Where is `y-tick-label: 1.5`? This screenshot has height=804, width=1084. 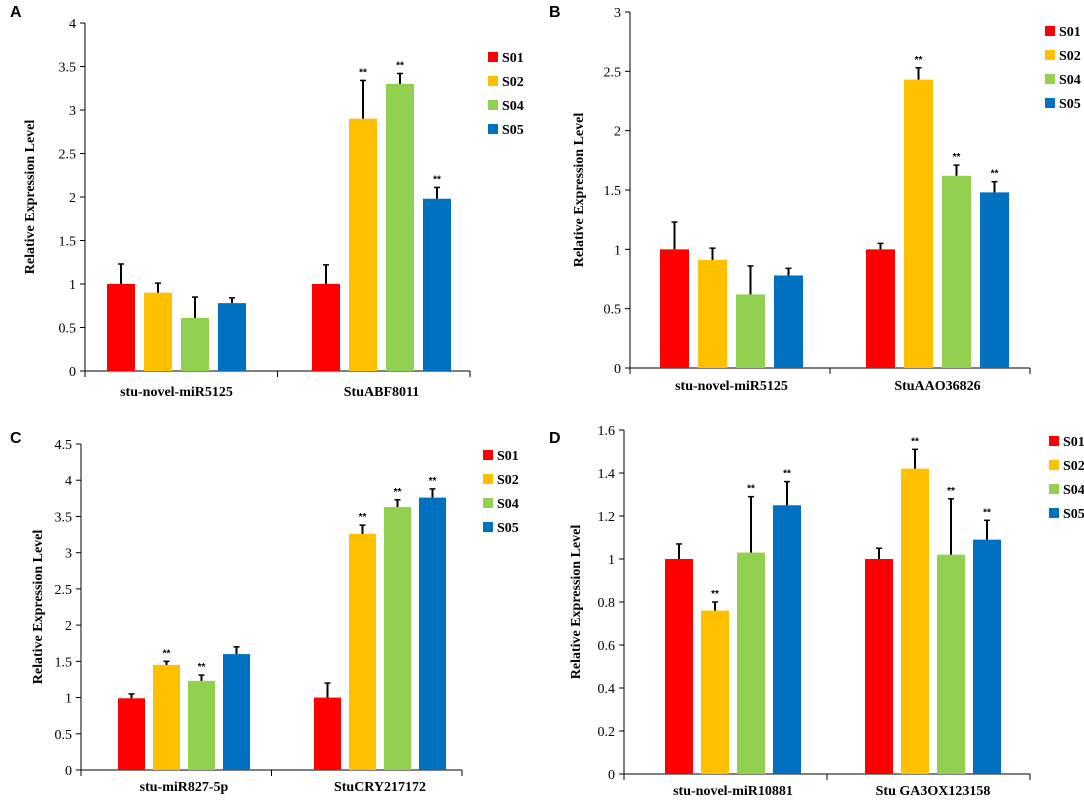
y-tick-label: 1.5 is located at coordinates (64, 662).